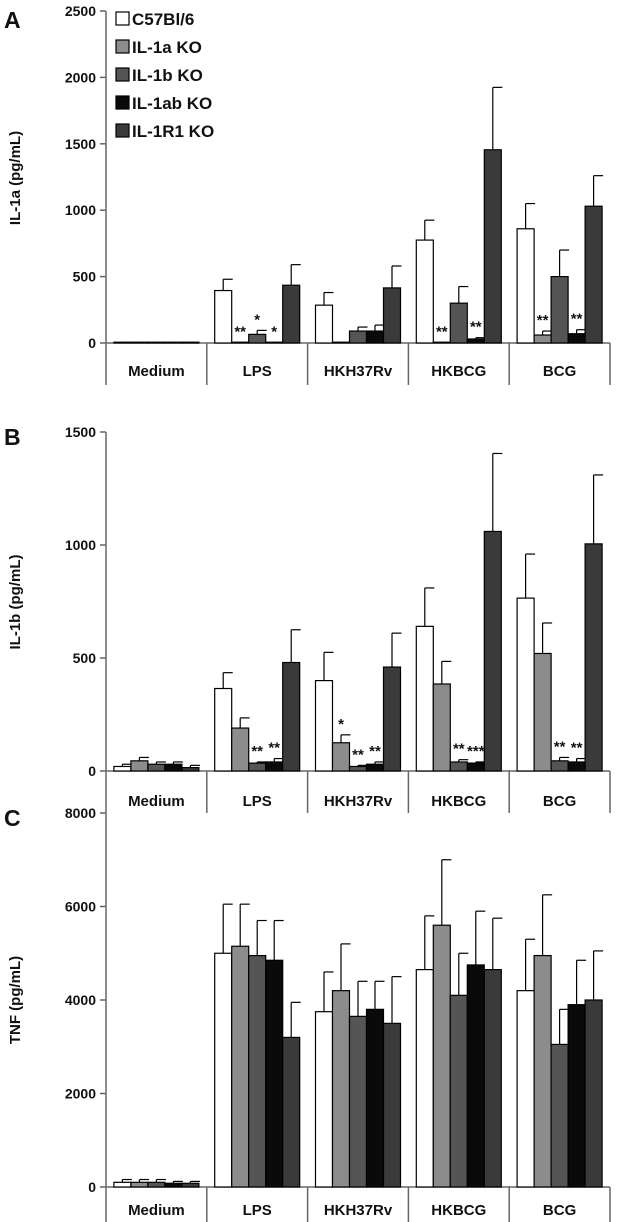 The height and width of the screenshot is (1222, 623). What do you see at coordinates (167, 75) in the screenshot?
I see `legend-label-il-1b-ko: IL-1b KO` at bounding box center [167, 75].